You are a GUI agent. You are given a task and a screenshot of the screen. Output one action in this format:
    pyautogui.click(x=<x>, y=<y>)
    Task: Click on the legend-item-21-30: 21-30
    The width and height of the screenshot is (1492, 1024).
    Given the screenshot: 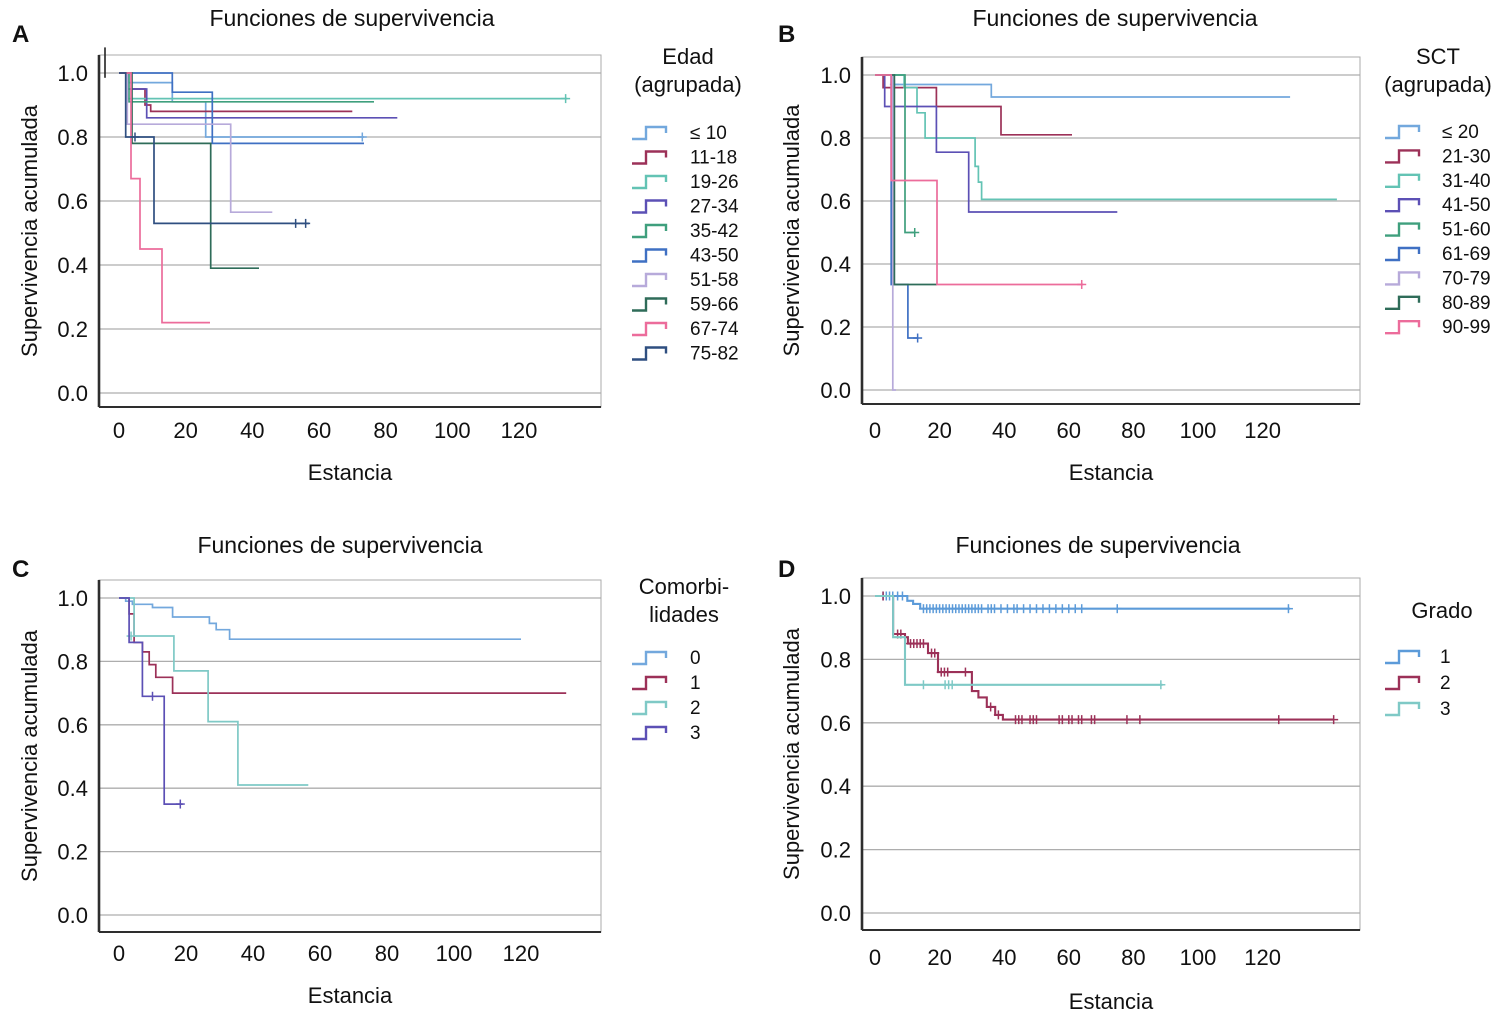 What is the action you would take?
    pyautogui.click(x=1438, y=156)
    